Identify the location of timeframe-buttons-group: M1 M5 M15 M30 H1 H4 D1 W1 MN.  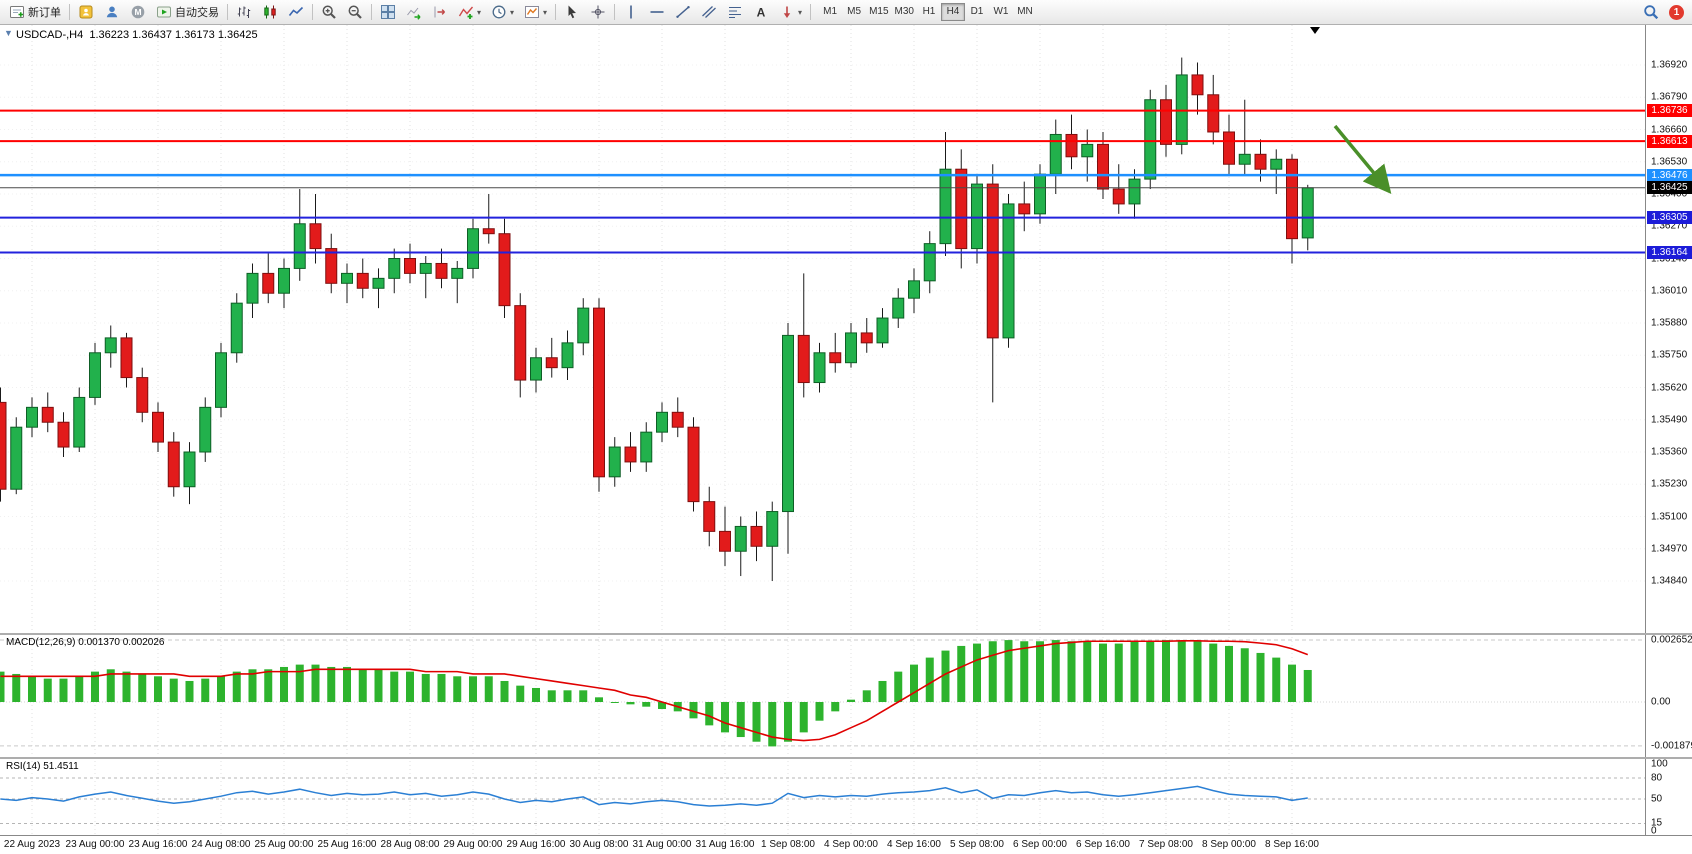
(927, 12).